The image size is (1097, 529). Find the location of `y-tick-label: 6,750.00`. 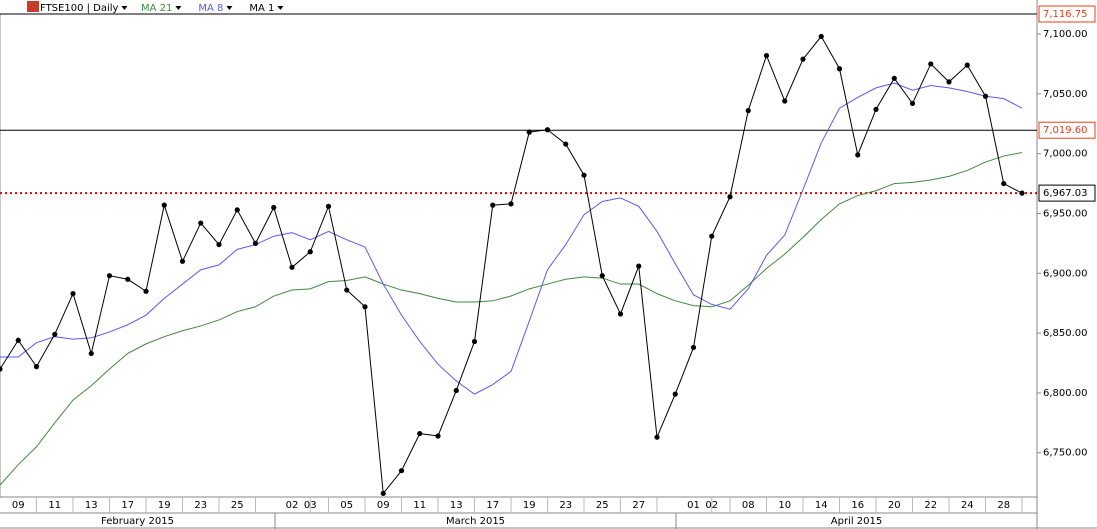

y-tick-label: 6,750.00 is located at coordinates (1065, 453).